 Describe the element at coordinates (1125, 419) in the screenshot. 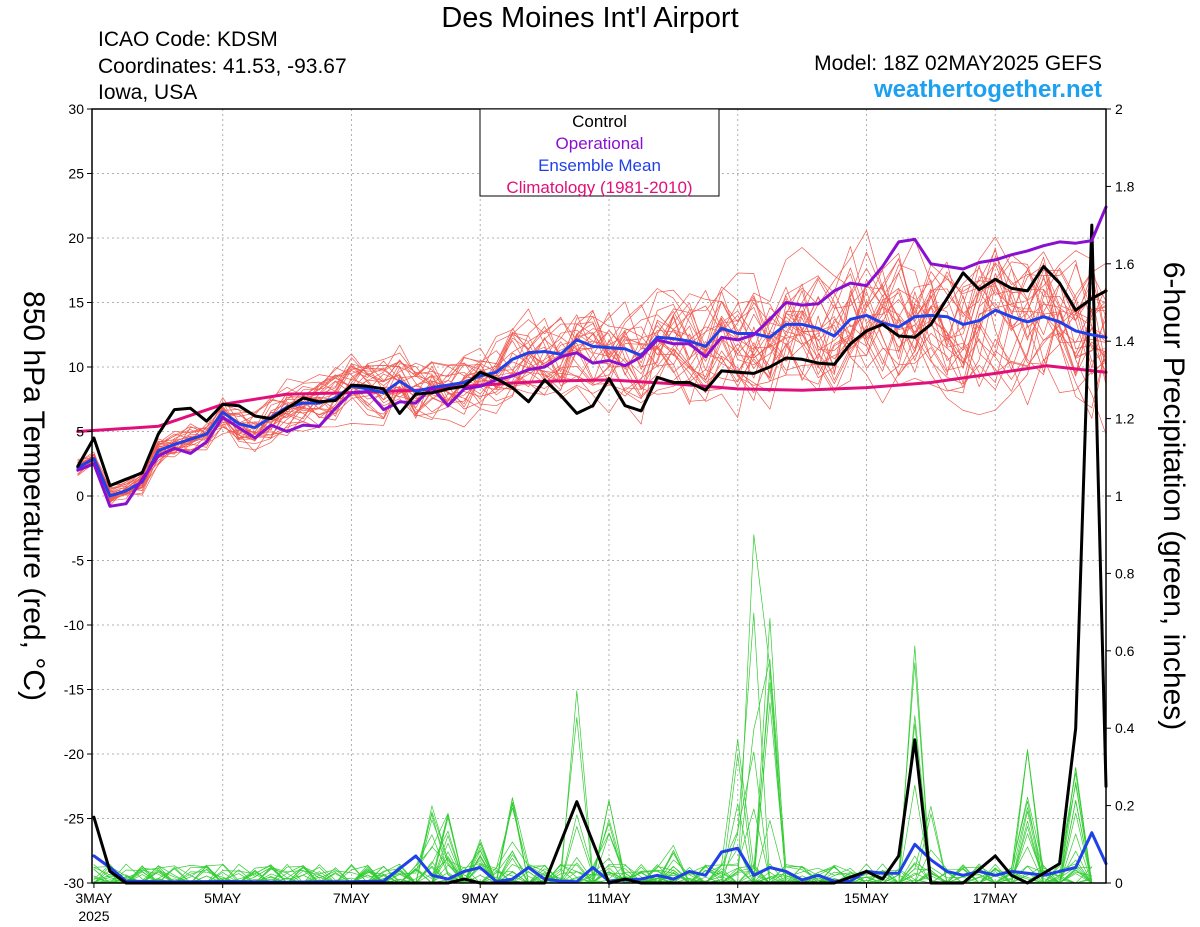

I see `y2-tick-label: 1.2` at that location.